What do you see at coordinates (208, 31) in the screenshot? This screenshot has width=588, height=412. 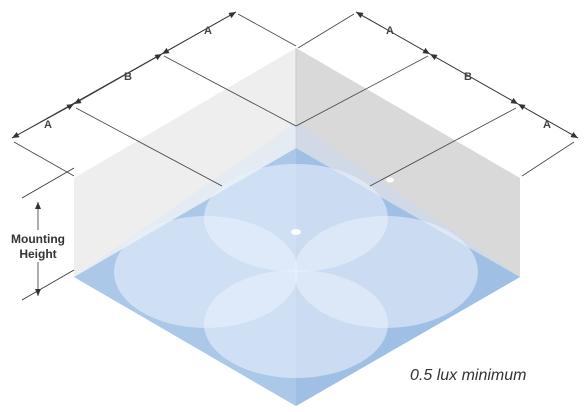 I see `left-dim-label-a2: A` at bounding box center [208, 31].